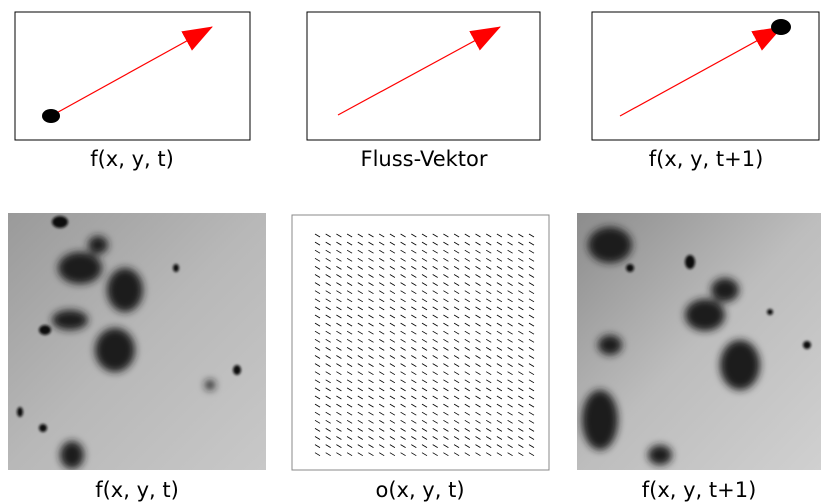 This screenshot has height=503, width=821. Describe the element at coordinates (132, 76) in the screenshot. I see `panel-before` at that location.